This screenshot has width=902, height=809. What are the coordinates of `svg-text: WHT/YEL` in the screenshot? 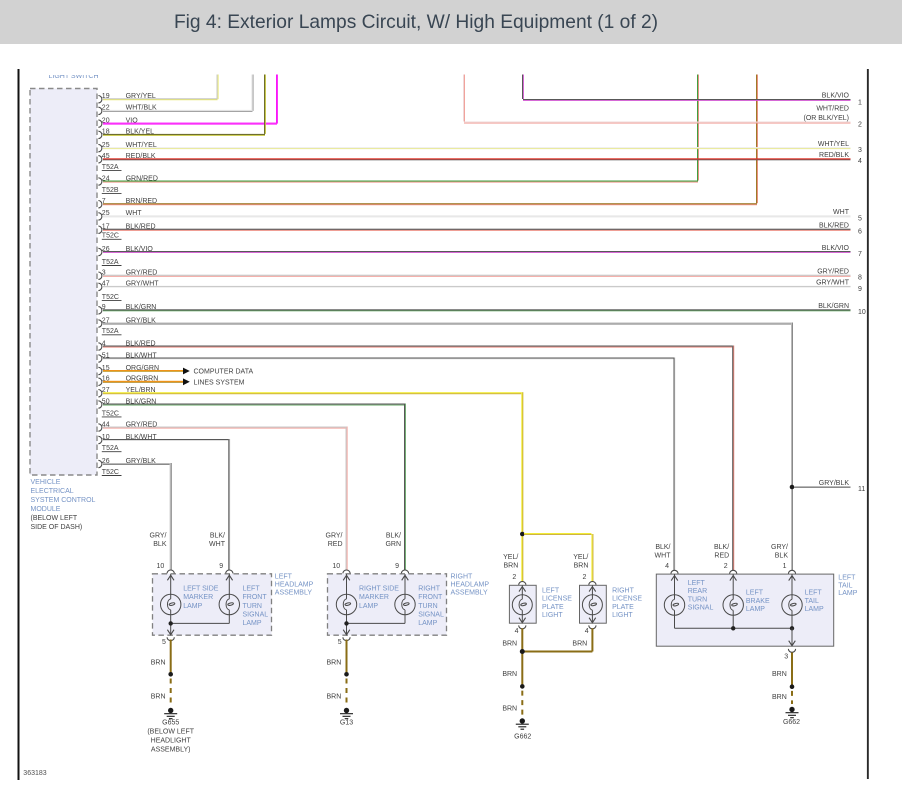 It's located at (833, 144).